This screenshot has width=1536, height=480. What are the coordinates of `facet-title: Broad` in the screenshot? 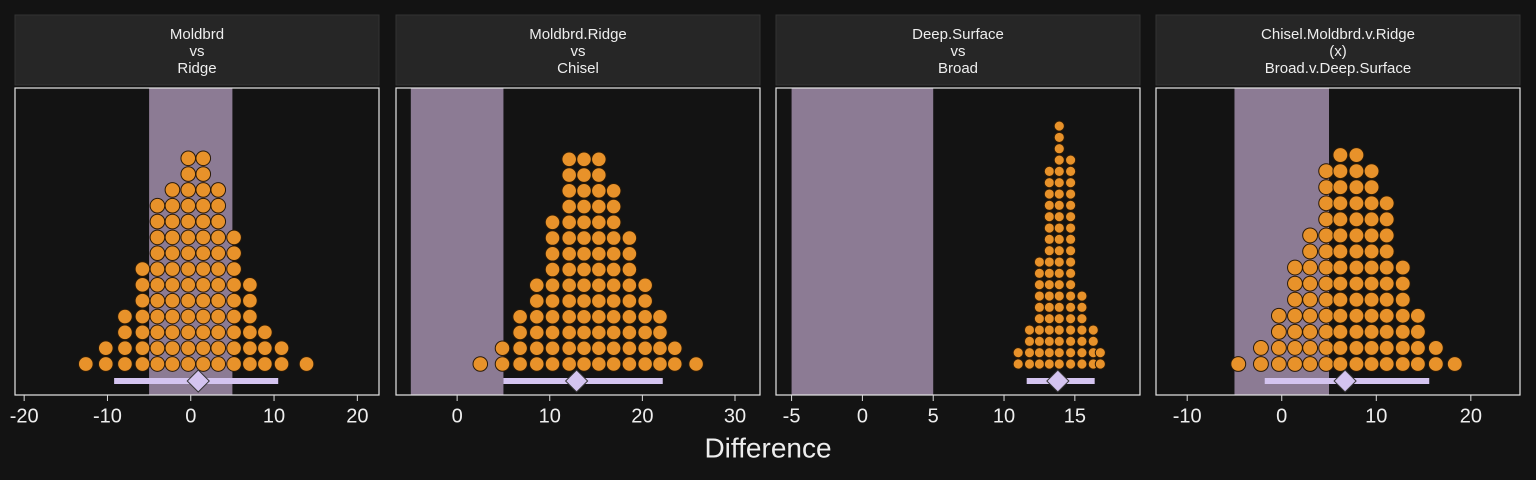 It's located at (958, 68).